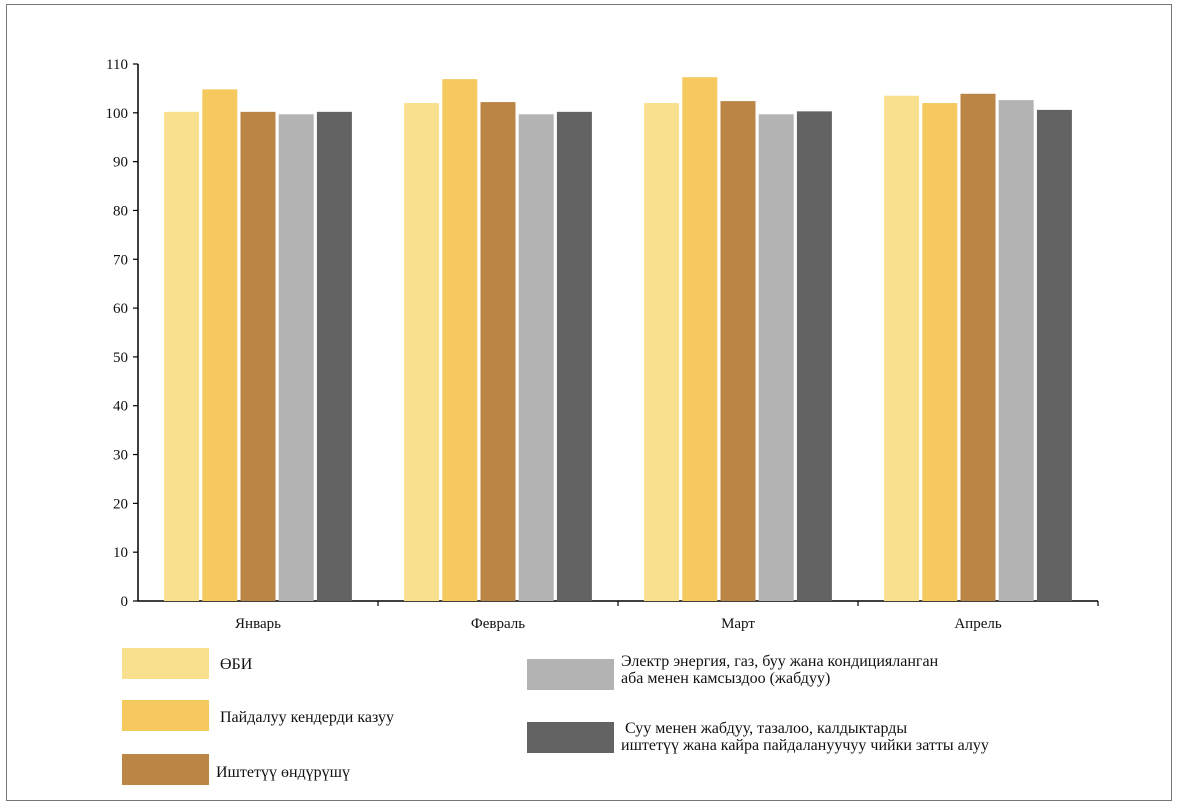 The height and width of the screenshot is (805, 1179). What do you see at coordinates (125, 602) in the screenshot?
I see `y-tick-label: 0` at bounding box center [125, 602].